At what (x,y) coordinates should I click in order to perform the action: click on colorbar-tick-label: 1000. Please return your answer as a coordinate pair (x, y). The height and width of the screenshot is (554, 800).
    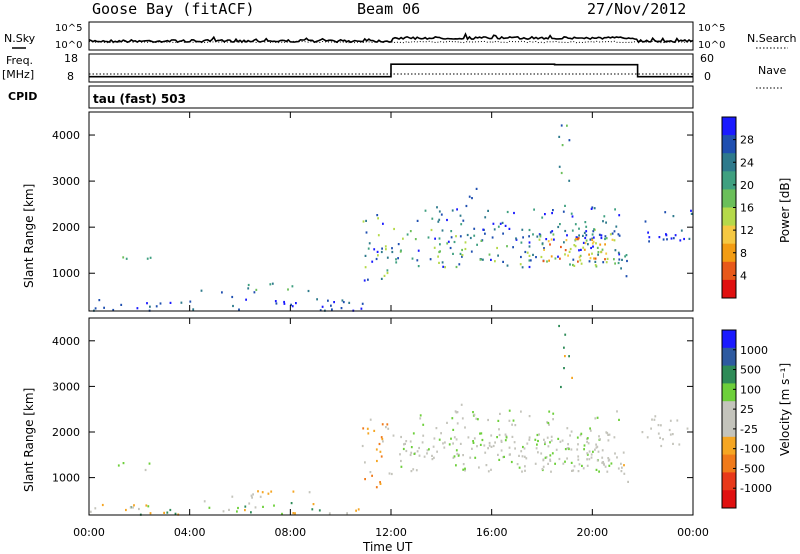
    Looking at the image, I should click on (754, 350).